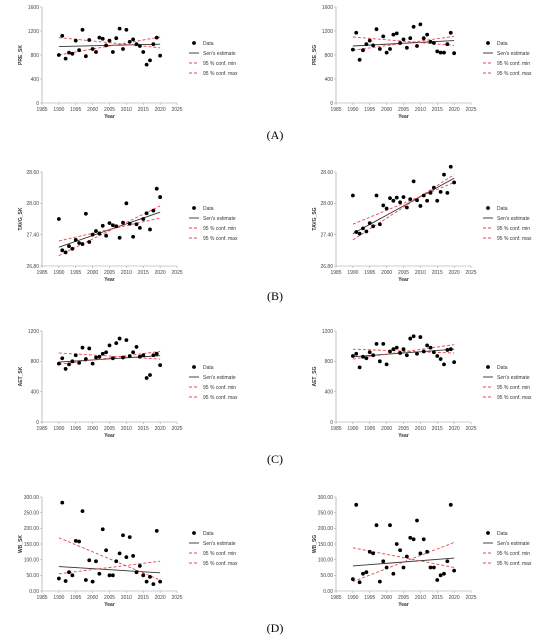  I want to click on y-tick-label: 1600, so click(327, 8).